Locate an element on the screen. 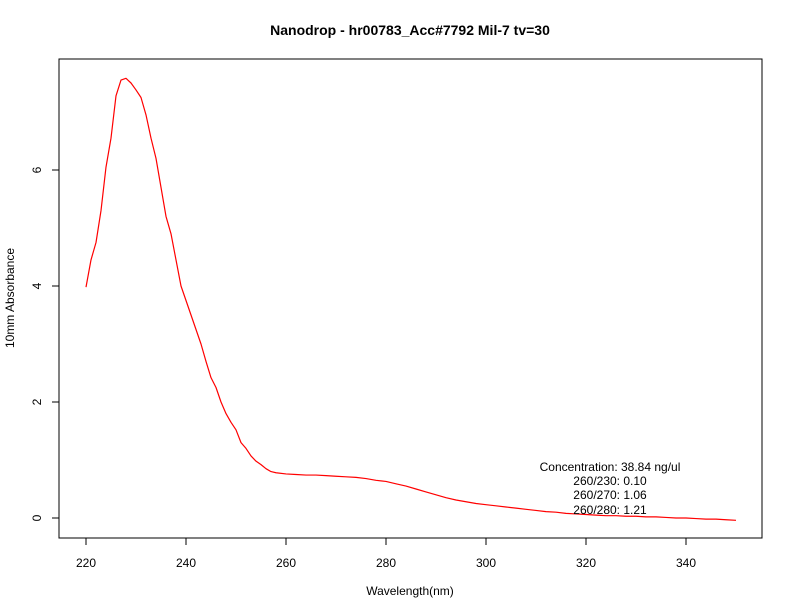 This screenshot has width=792, height=612. x-axis: 220 240 260 280 300 320 340 is located at coordinates (386, 553).